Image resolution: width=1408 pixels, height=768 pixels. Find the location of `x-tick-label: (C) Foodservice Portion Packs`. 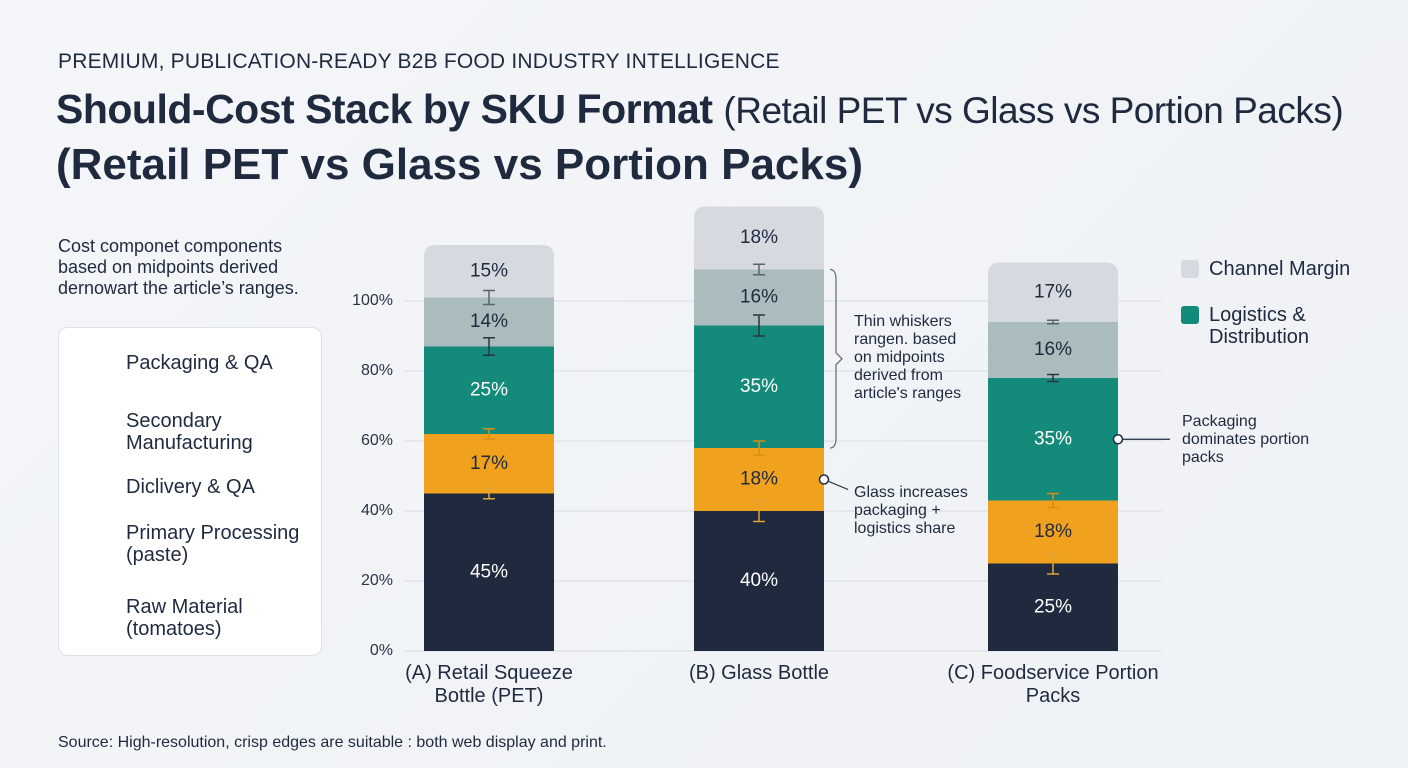

x-tick-label: (C) Foodservice Portion Packs is located at coordinates (1053, 684).